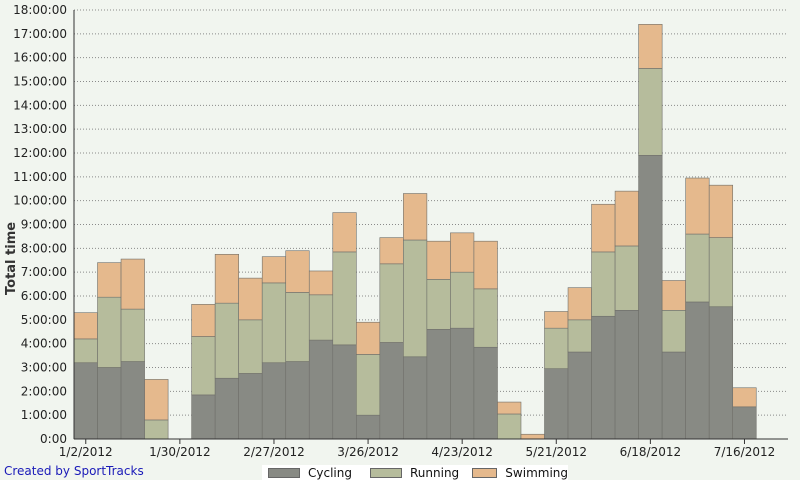 The height and width of the screenshot is (480, 800). What do you see at coordinates (44, 344) in the screenshot?
I see `y-tick-label: 4:00:00` at bounding box center [44, 344].